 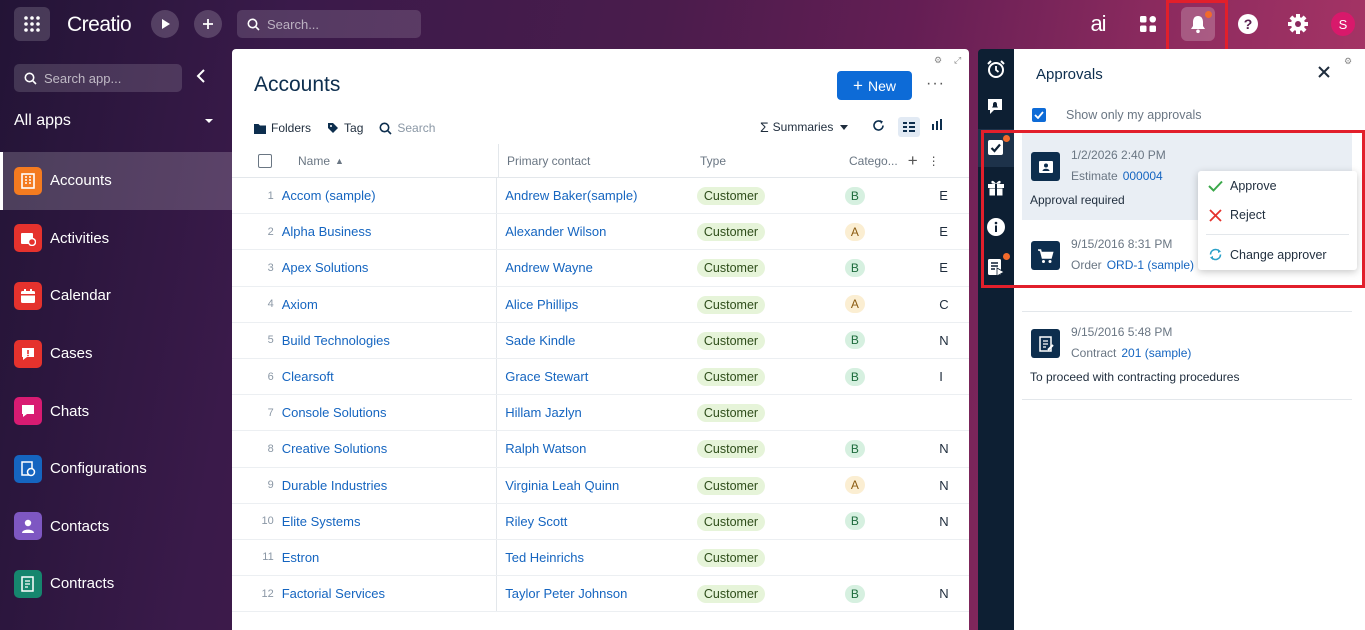 I want to click on approval-card-order: 9/15/2016 8:31 PM Order ORD-1 (sample), so click(x=1187, y=259).